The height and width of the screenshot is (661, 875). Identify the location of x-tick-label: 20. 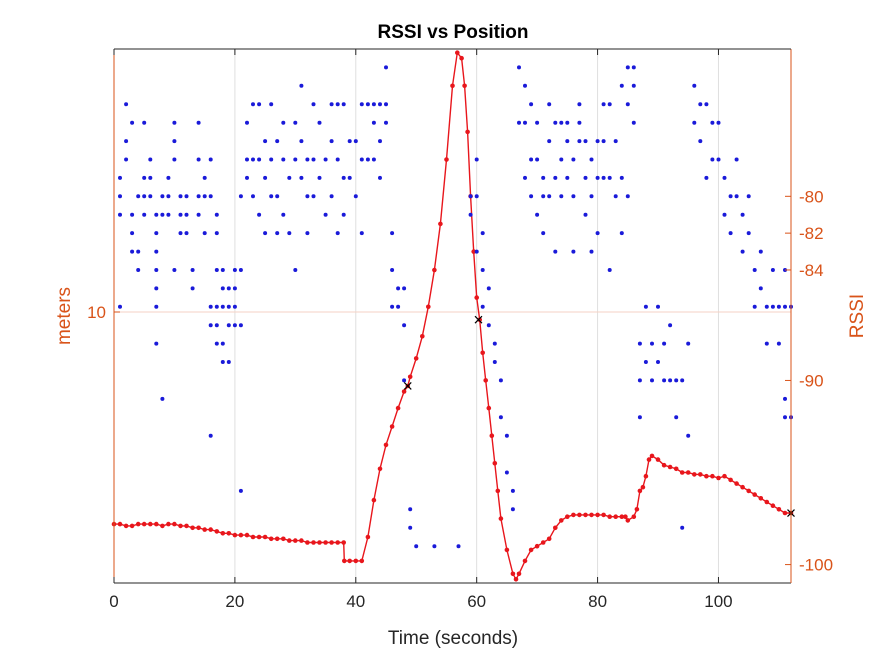
(234, 601).